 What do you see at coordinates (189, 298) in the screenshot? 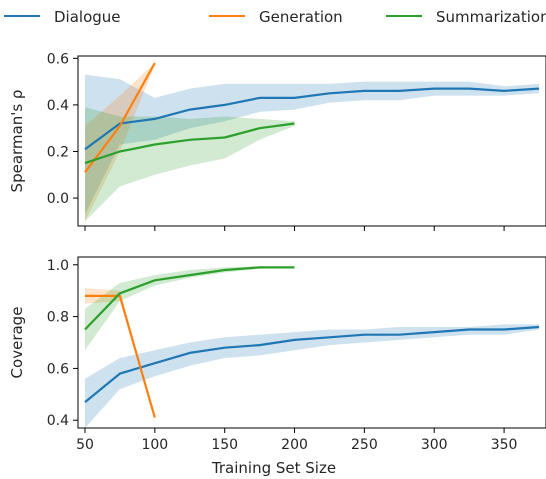
I see `coverage-line-summarization` at bounding box center [189, 298].